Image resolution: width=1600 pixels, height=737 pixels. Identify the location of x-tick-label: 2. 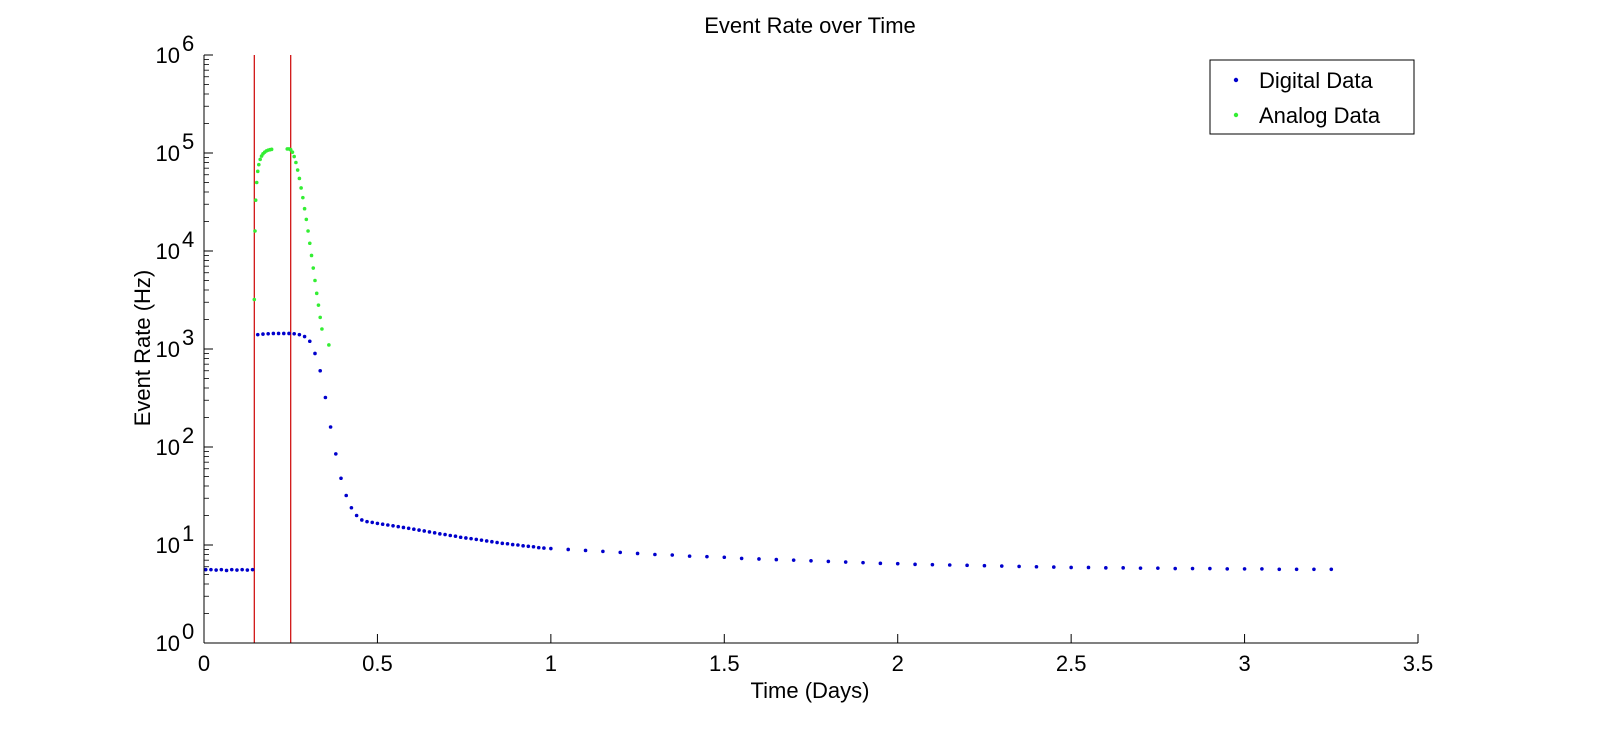
(898, 663).